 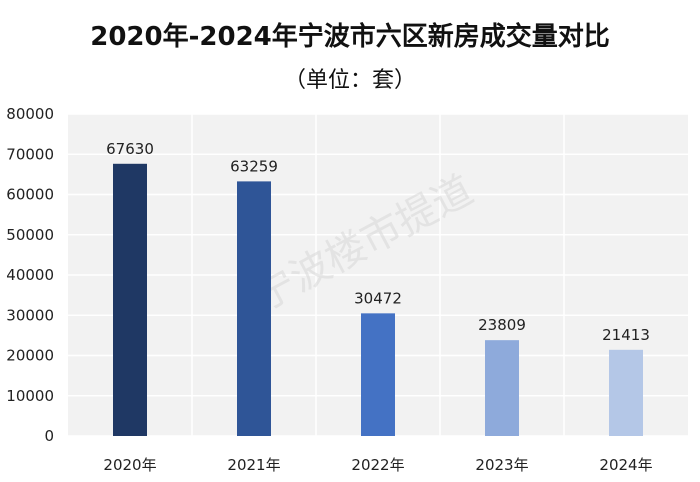 I want to click on data-label: 30472, so click(x=378, y=298).